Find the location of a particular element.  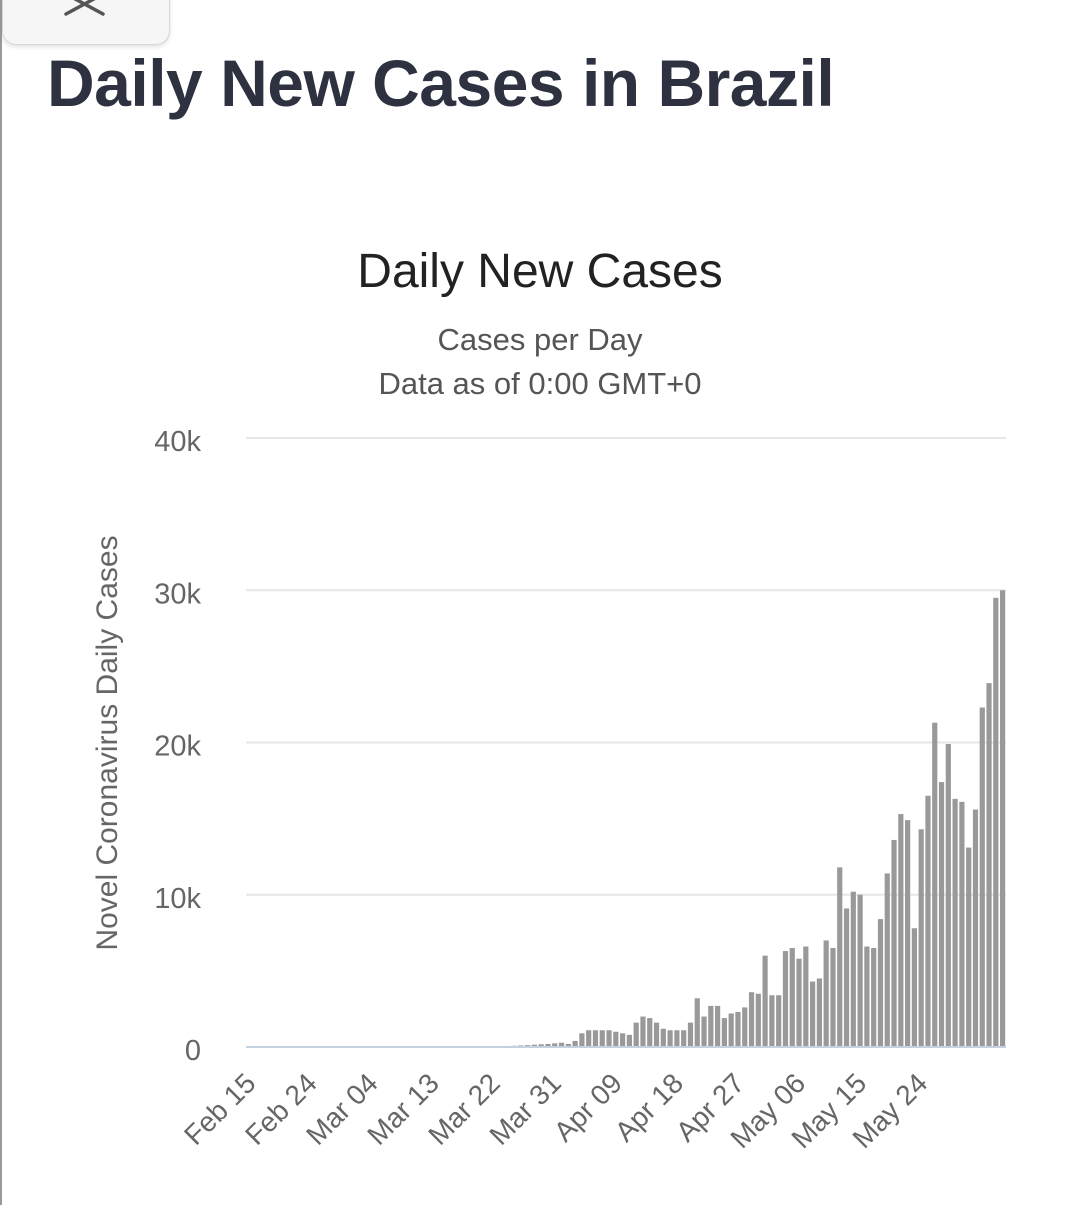

chart-subtitle-date: Data as of 0:00 GMT+0 is located at coordinates (539, 383).